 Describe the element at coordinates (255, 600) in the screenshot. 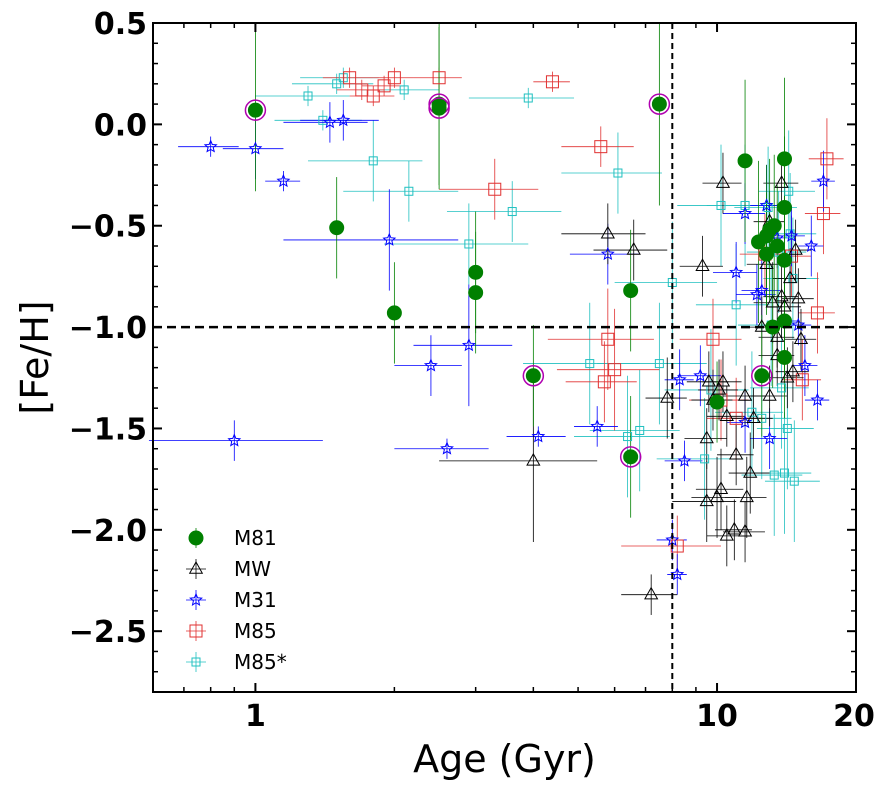

I see `legend-label: M31` at that location.